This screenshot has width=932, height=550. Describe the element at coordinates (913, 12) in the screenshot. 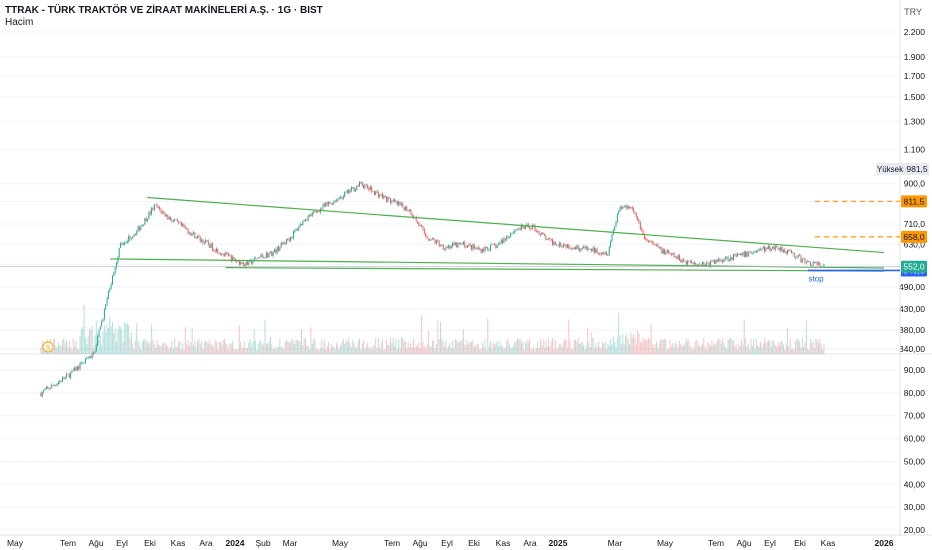

I see `currency-label: TRY` at that location.